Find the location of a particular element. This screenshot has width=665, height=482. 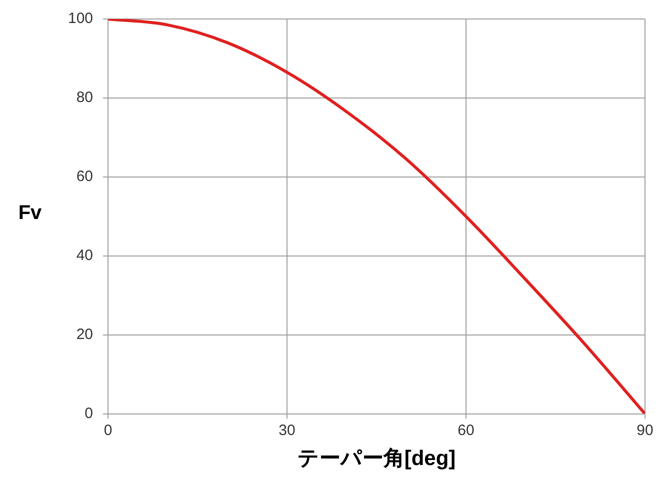

x-tick-label: 60 is located at coordinates (466, 430).